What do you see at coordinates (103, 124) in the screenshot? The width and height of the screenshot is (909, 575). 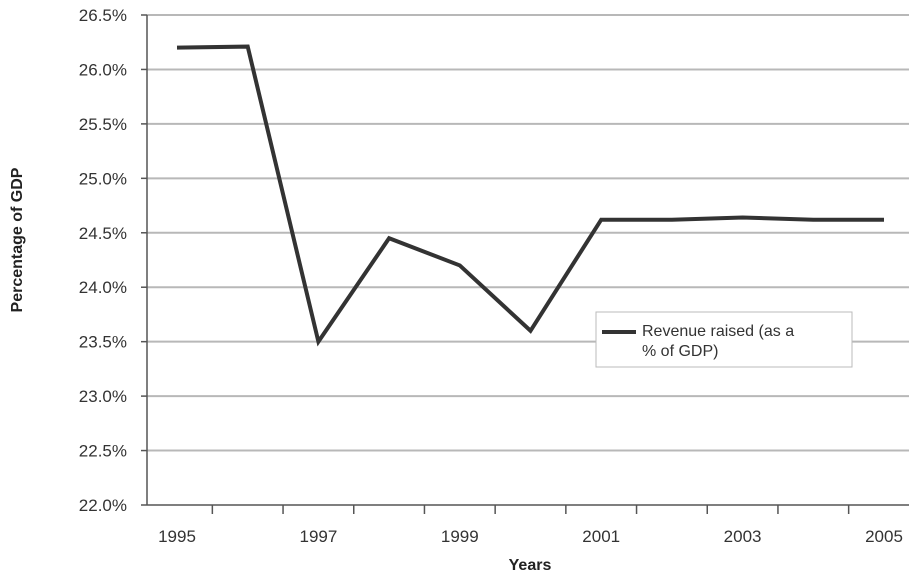 I see `y-tick-label: 25.5%` at bounding box center [103, 124].